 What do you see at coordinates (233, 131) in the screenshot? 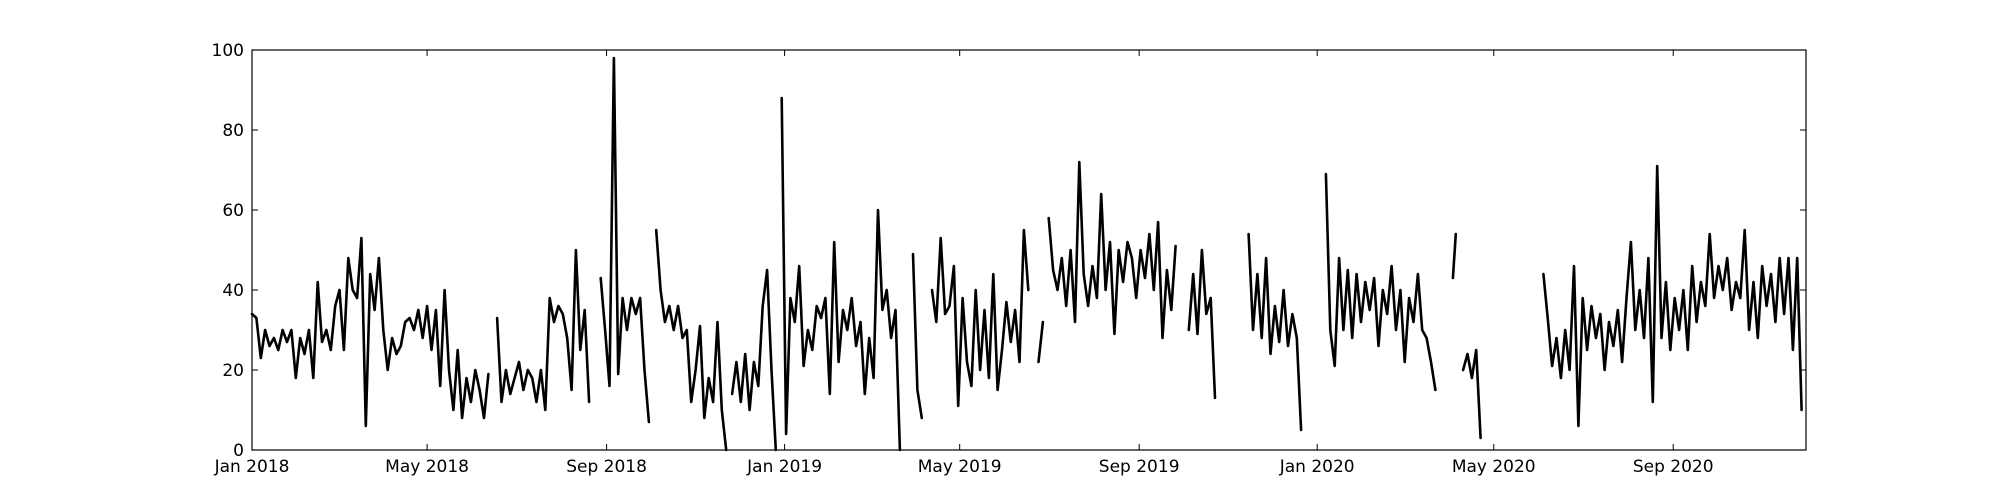
I see `y-tick-label: 80` at bounding box center [233, 131].